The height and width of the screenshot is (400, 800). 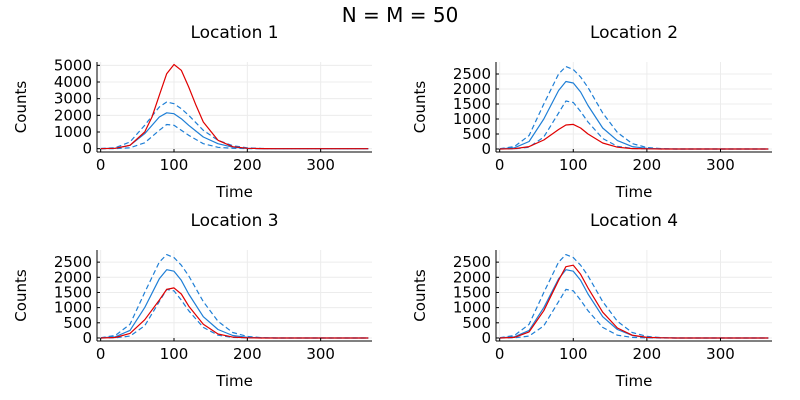 What do you see at coordinates (73, 82) in the screenshot?
I see `y-tick-label: 4000` at bounding box center [73, 82].